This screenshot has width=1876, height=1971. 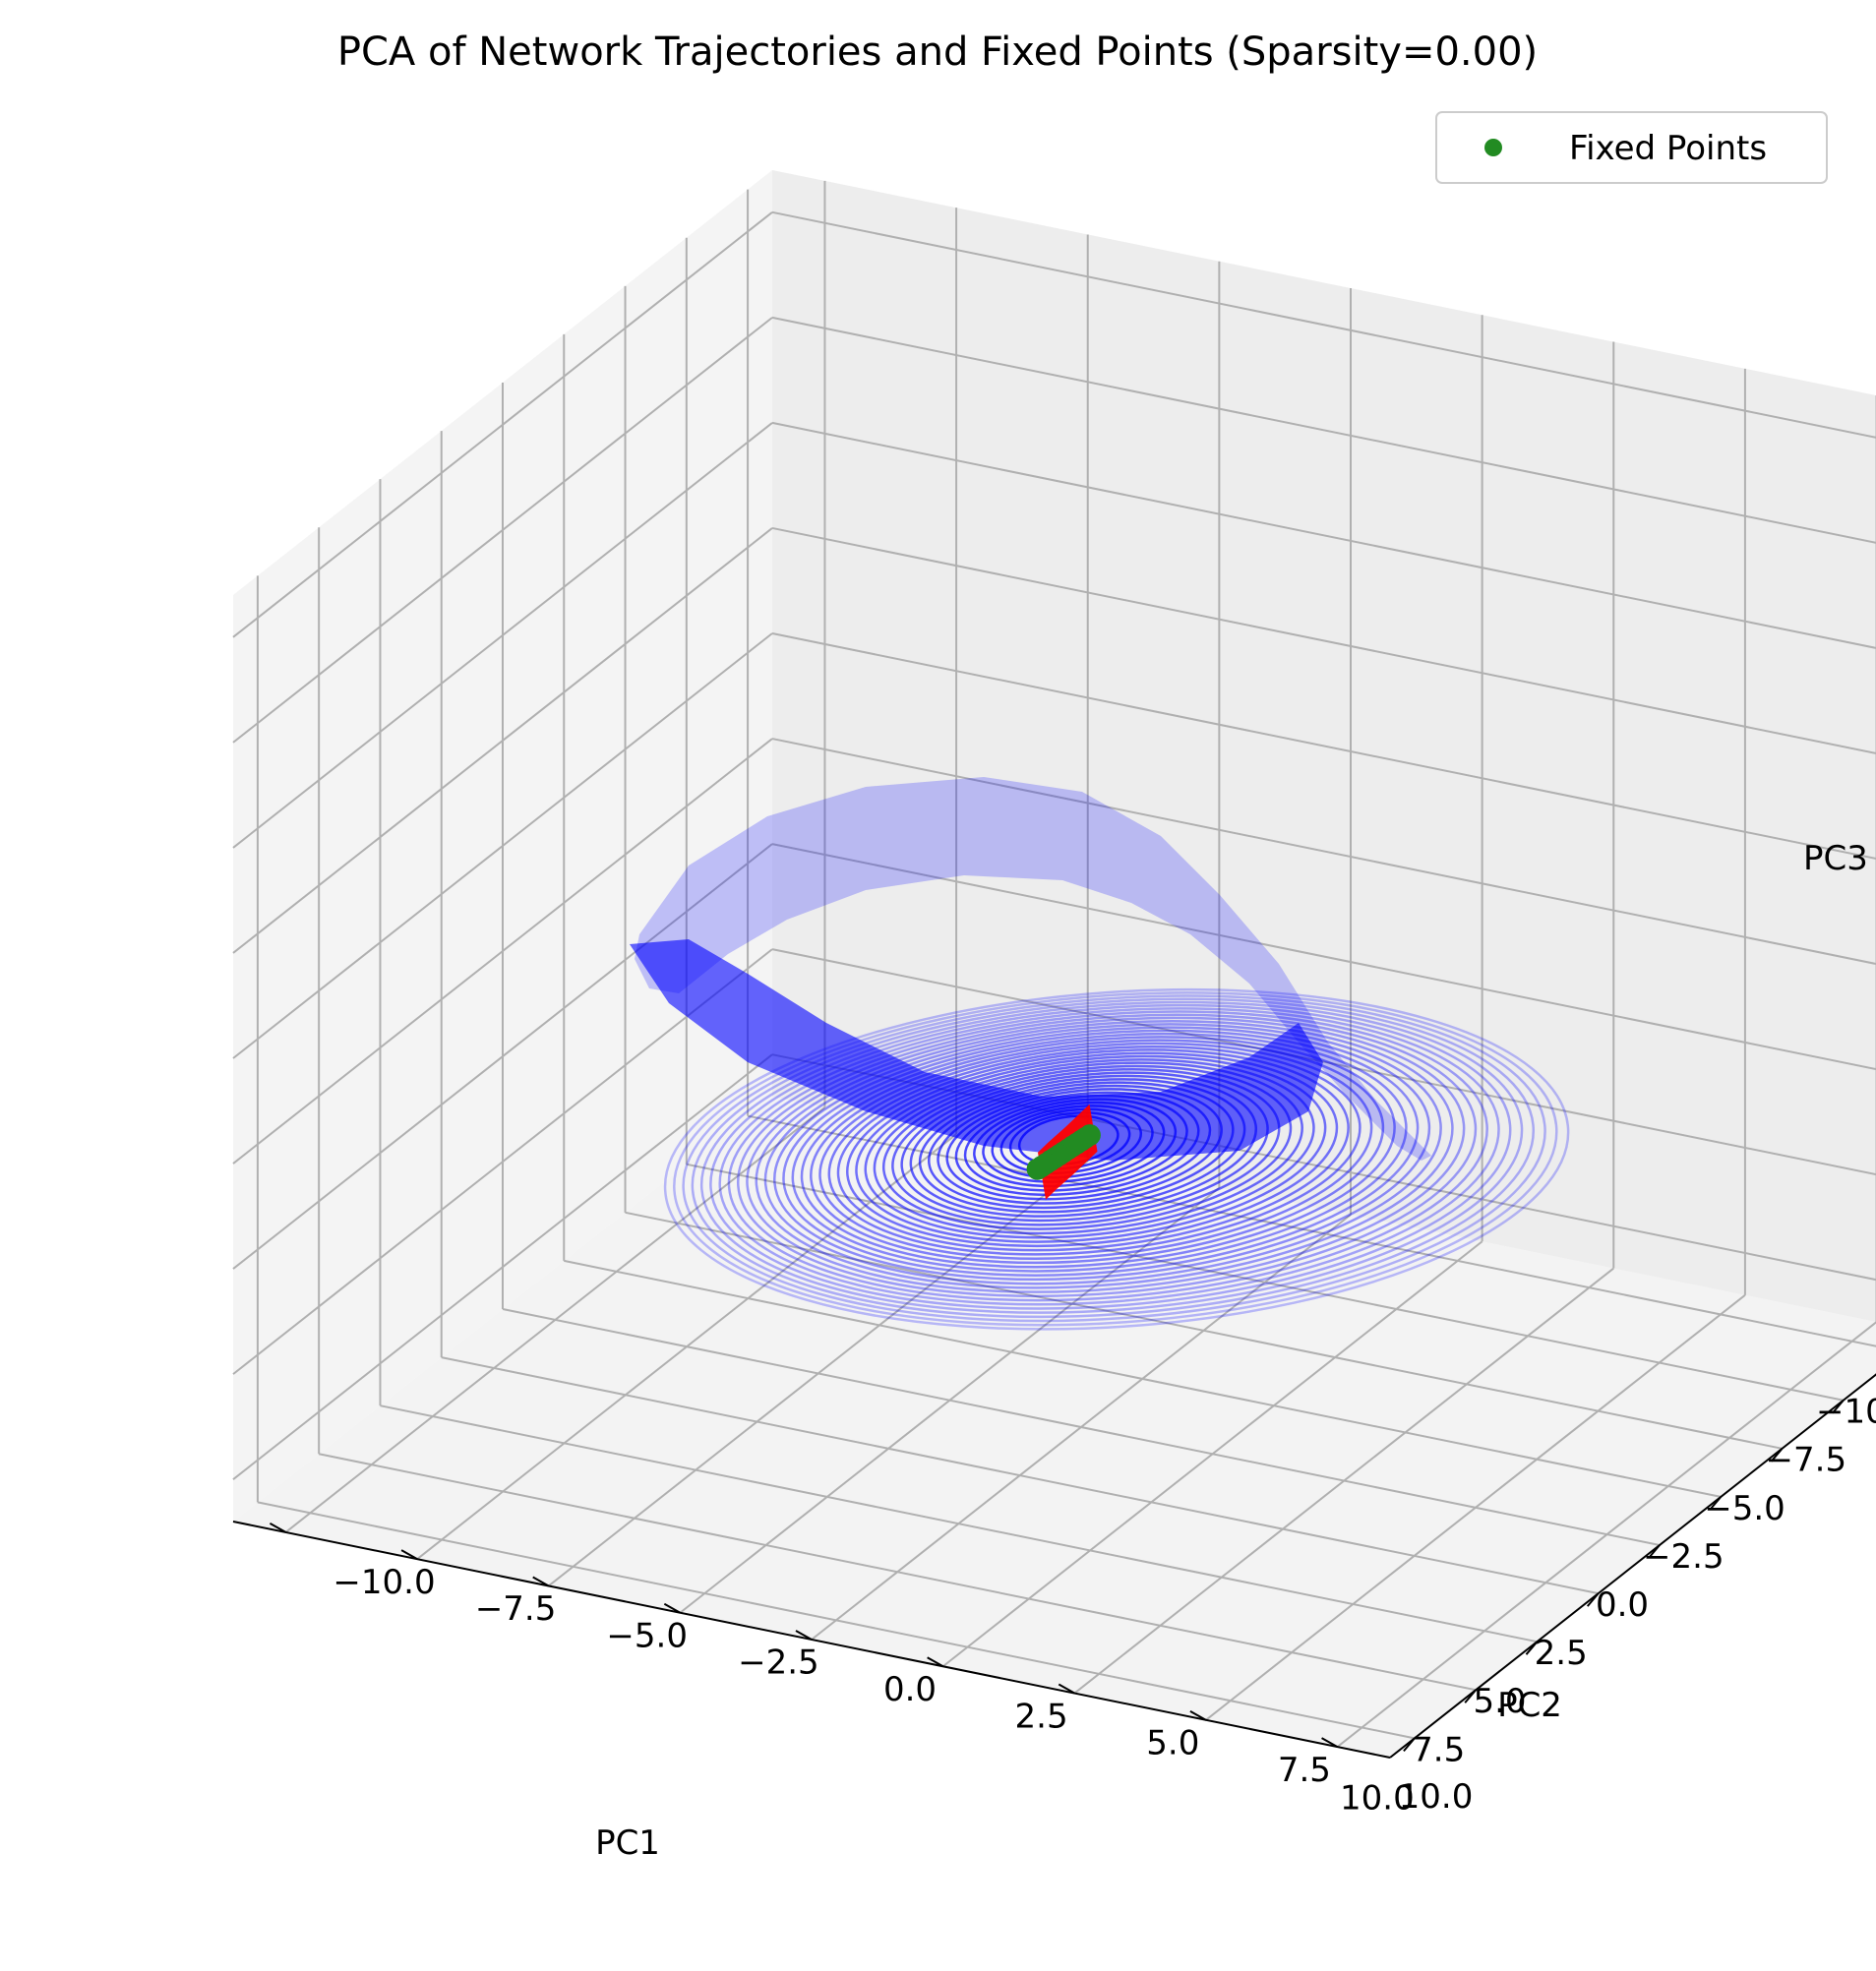 What do you see at coordinates (384, 1582) in the screenshot?
I see `y-tick-label: −10.0` at bounding box center [384, 1582].